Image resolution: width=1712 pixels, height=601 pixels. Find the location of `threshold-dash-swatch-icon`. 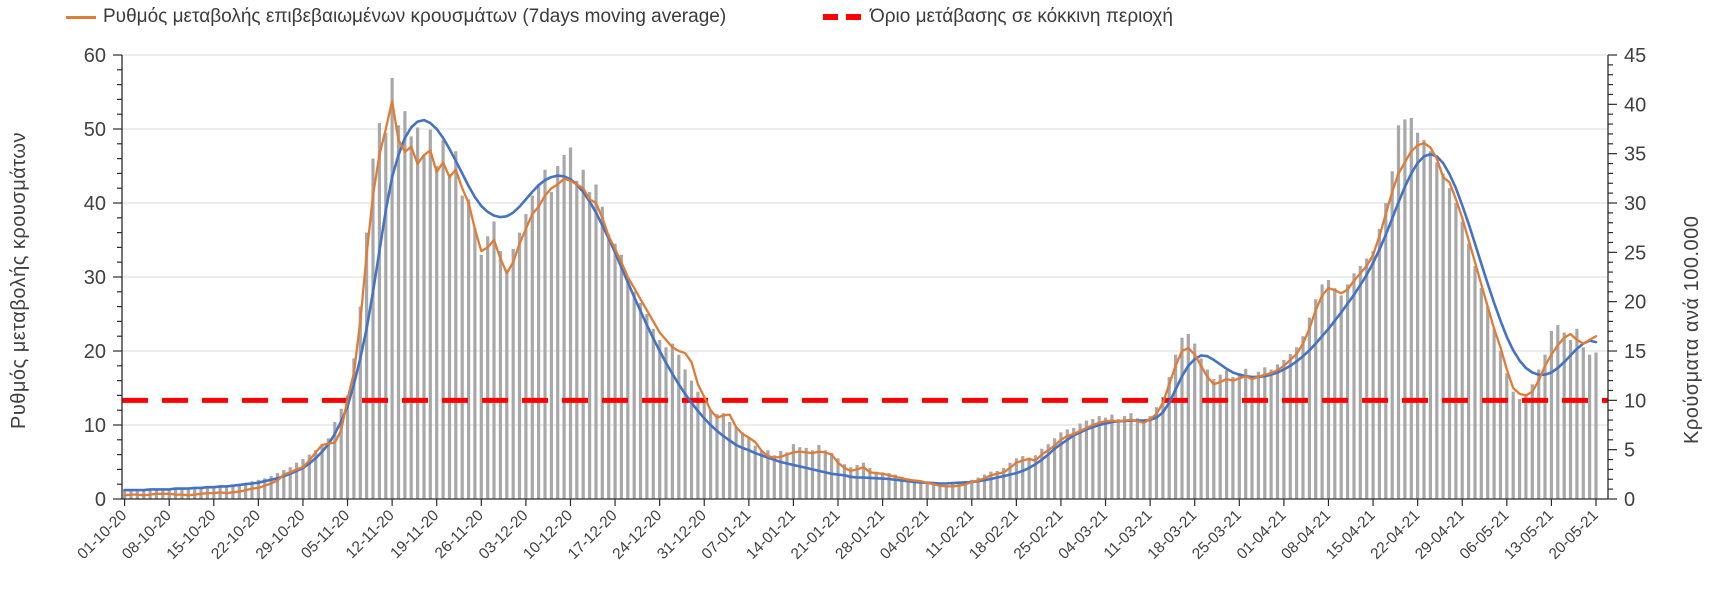

threshold-dash-swatch-icon is located at coordinates (843, 17).